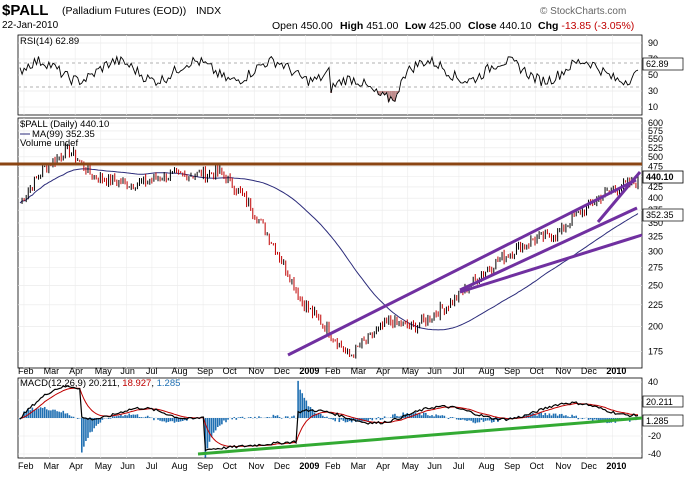  What do you see at coordinates (302, 26) in the screenshot?
I see `open-quote: Open 450.00` at bounding box center [302, 26].